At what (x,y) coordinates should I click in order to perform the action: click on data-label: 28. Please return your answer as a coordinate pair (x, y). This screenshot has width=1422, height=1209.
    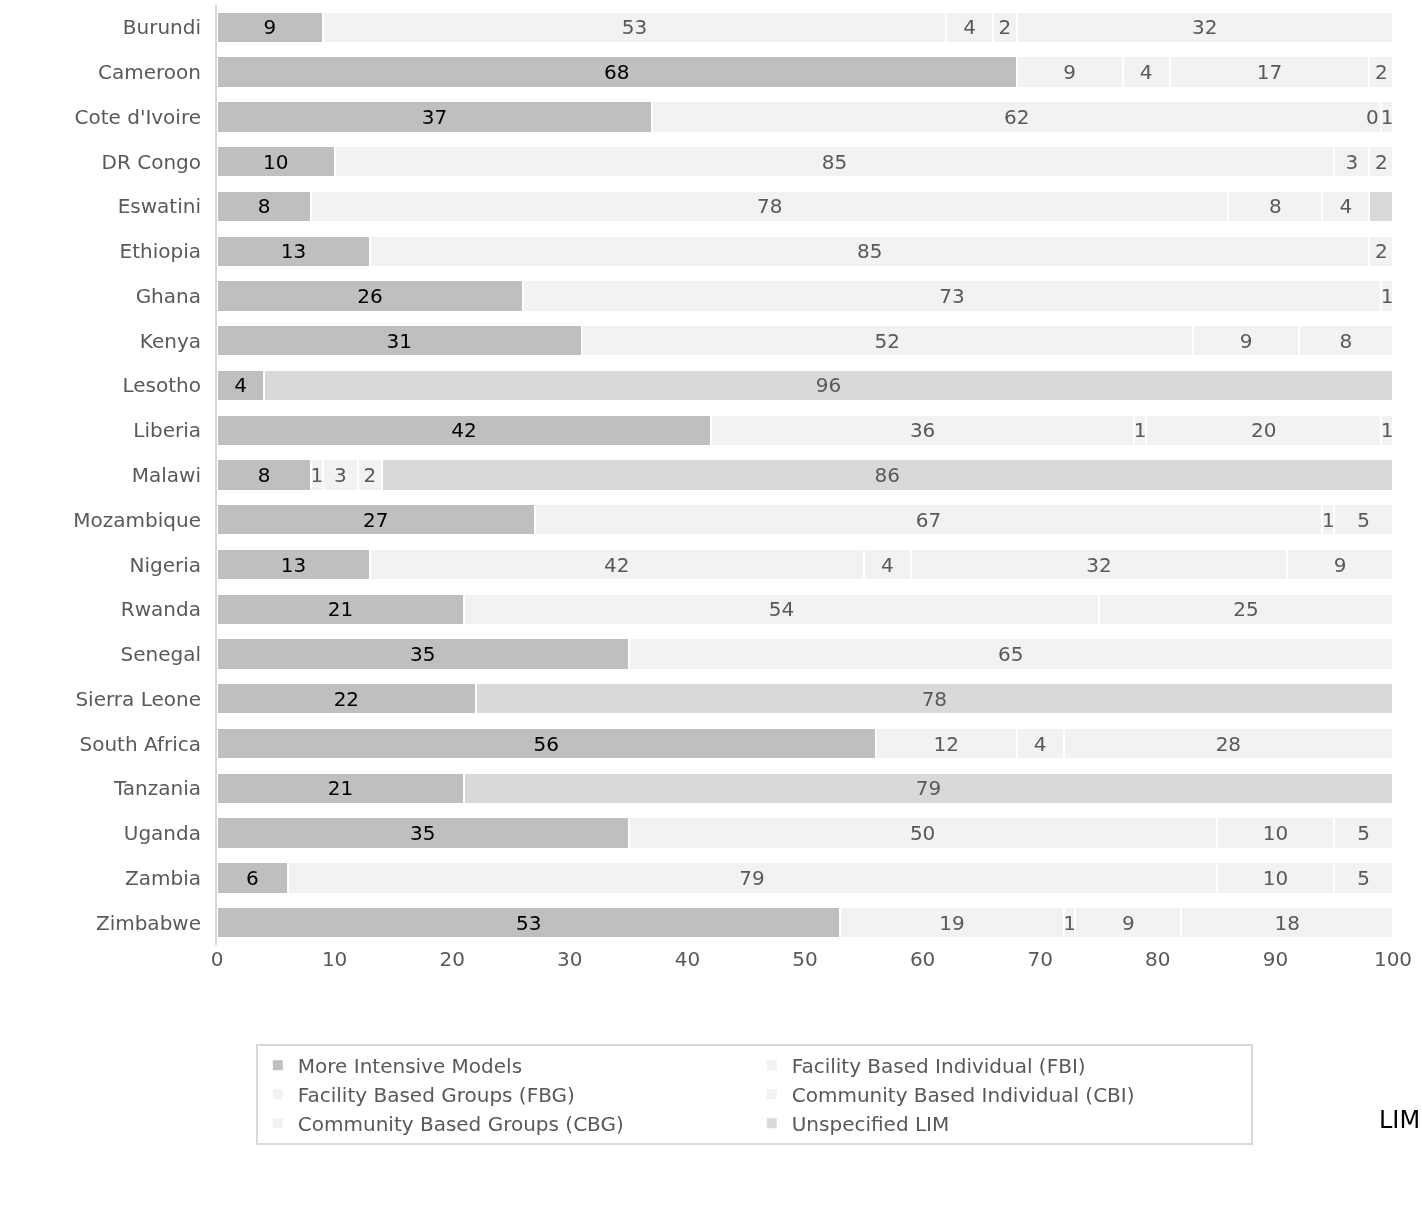
    Looking at the image, I should click on (1228, 743).